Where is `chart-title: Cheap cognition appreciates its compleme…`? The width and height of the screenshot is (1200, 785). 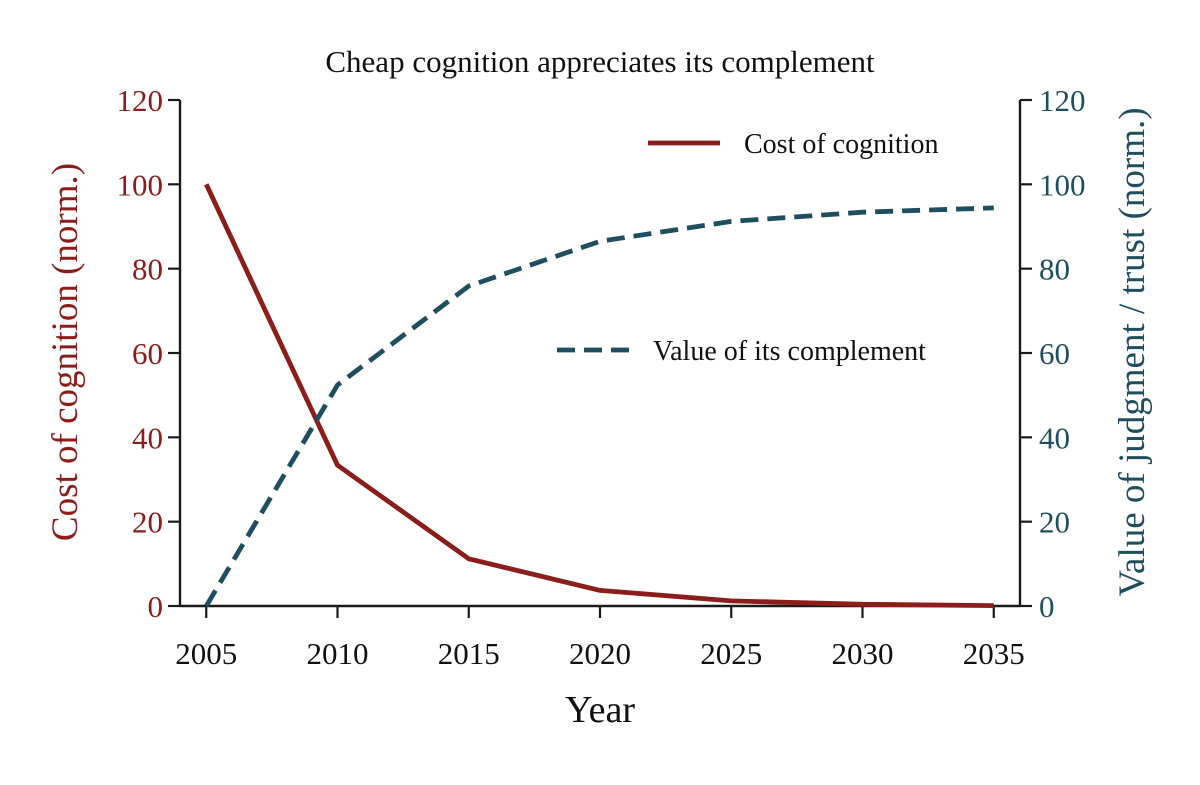
chart-title: Cheap cognition appreciates its compleme… is located at coordinates (600, 61).